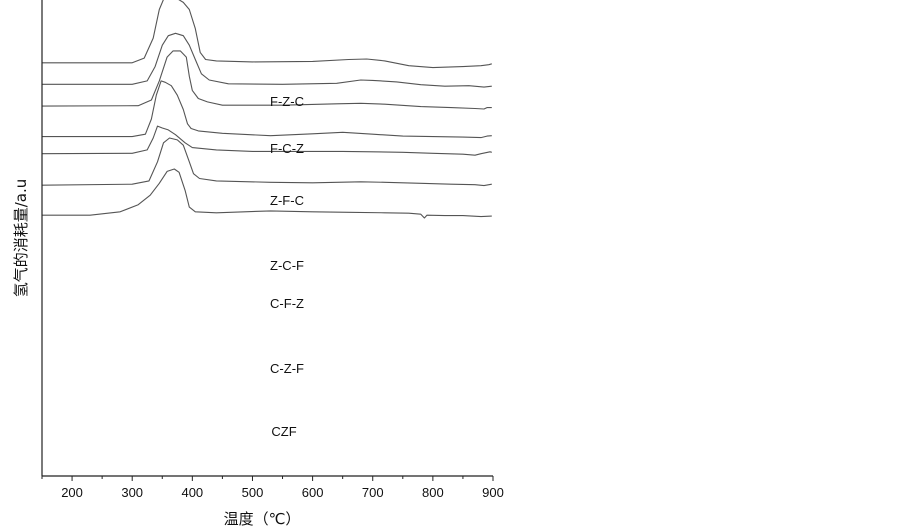 The width and height of the screenshot is (903, 531). What do you see at coordinates (262, 519) in the screenshot?
I see `x-axis-title: 温度（℃）` at bounding box center [262, 519].